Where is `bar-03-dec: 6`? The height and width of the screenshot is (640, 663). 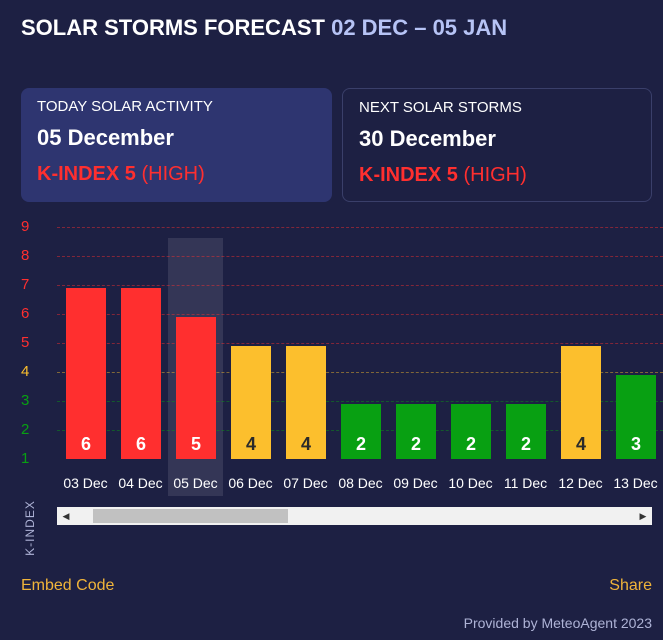 bar-03-dec: 6 is located at coordinates (86, 373).